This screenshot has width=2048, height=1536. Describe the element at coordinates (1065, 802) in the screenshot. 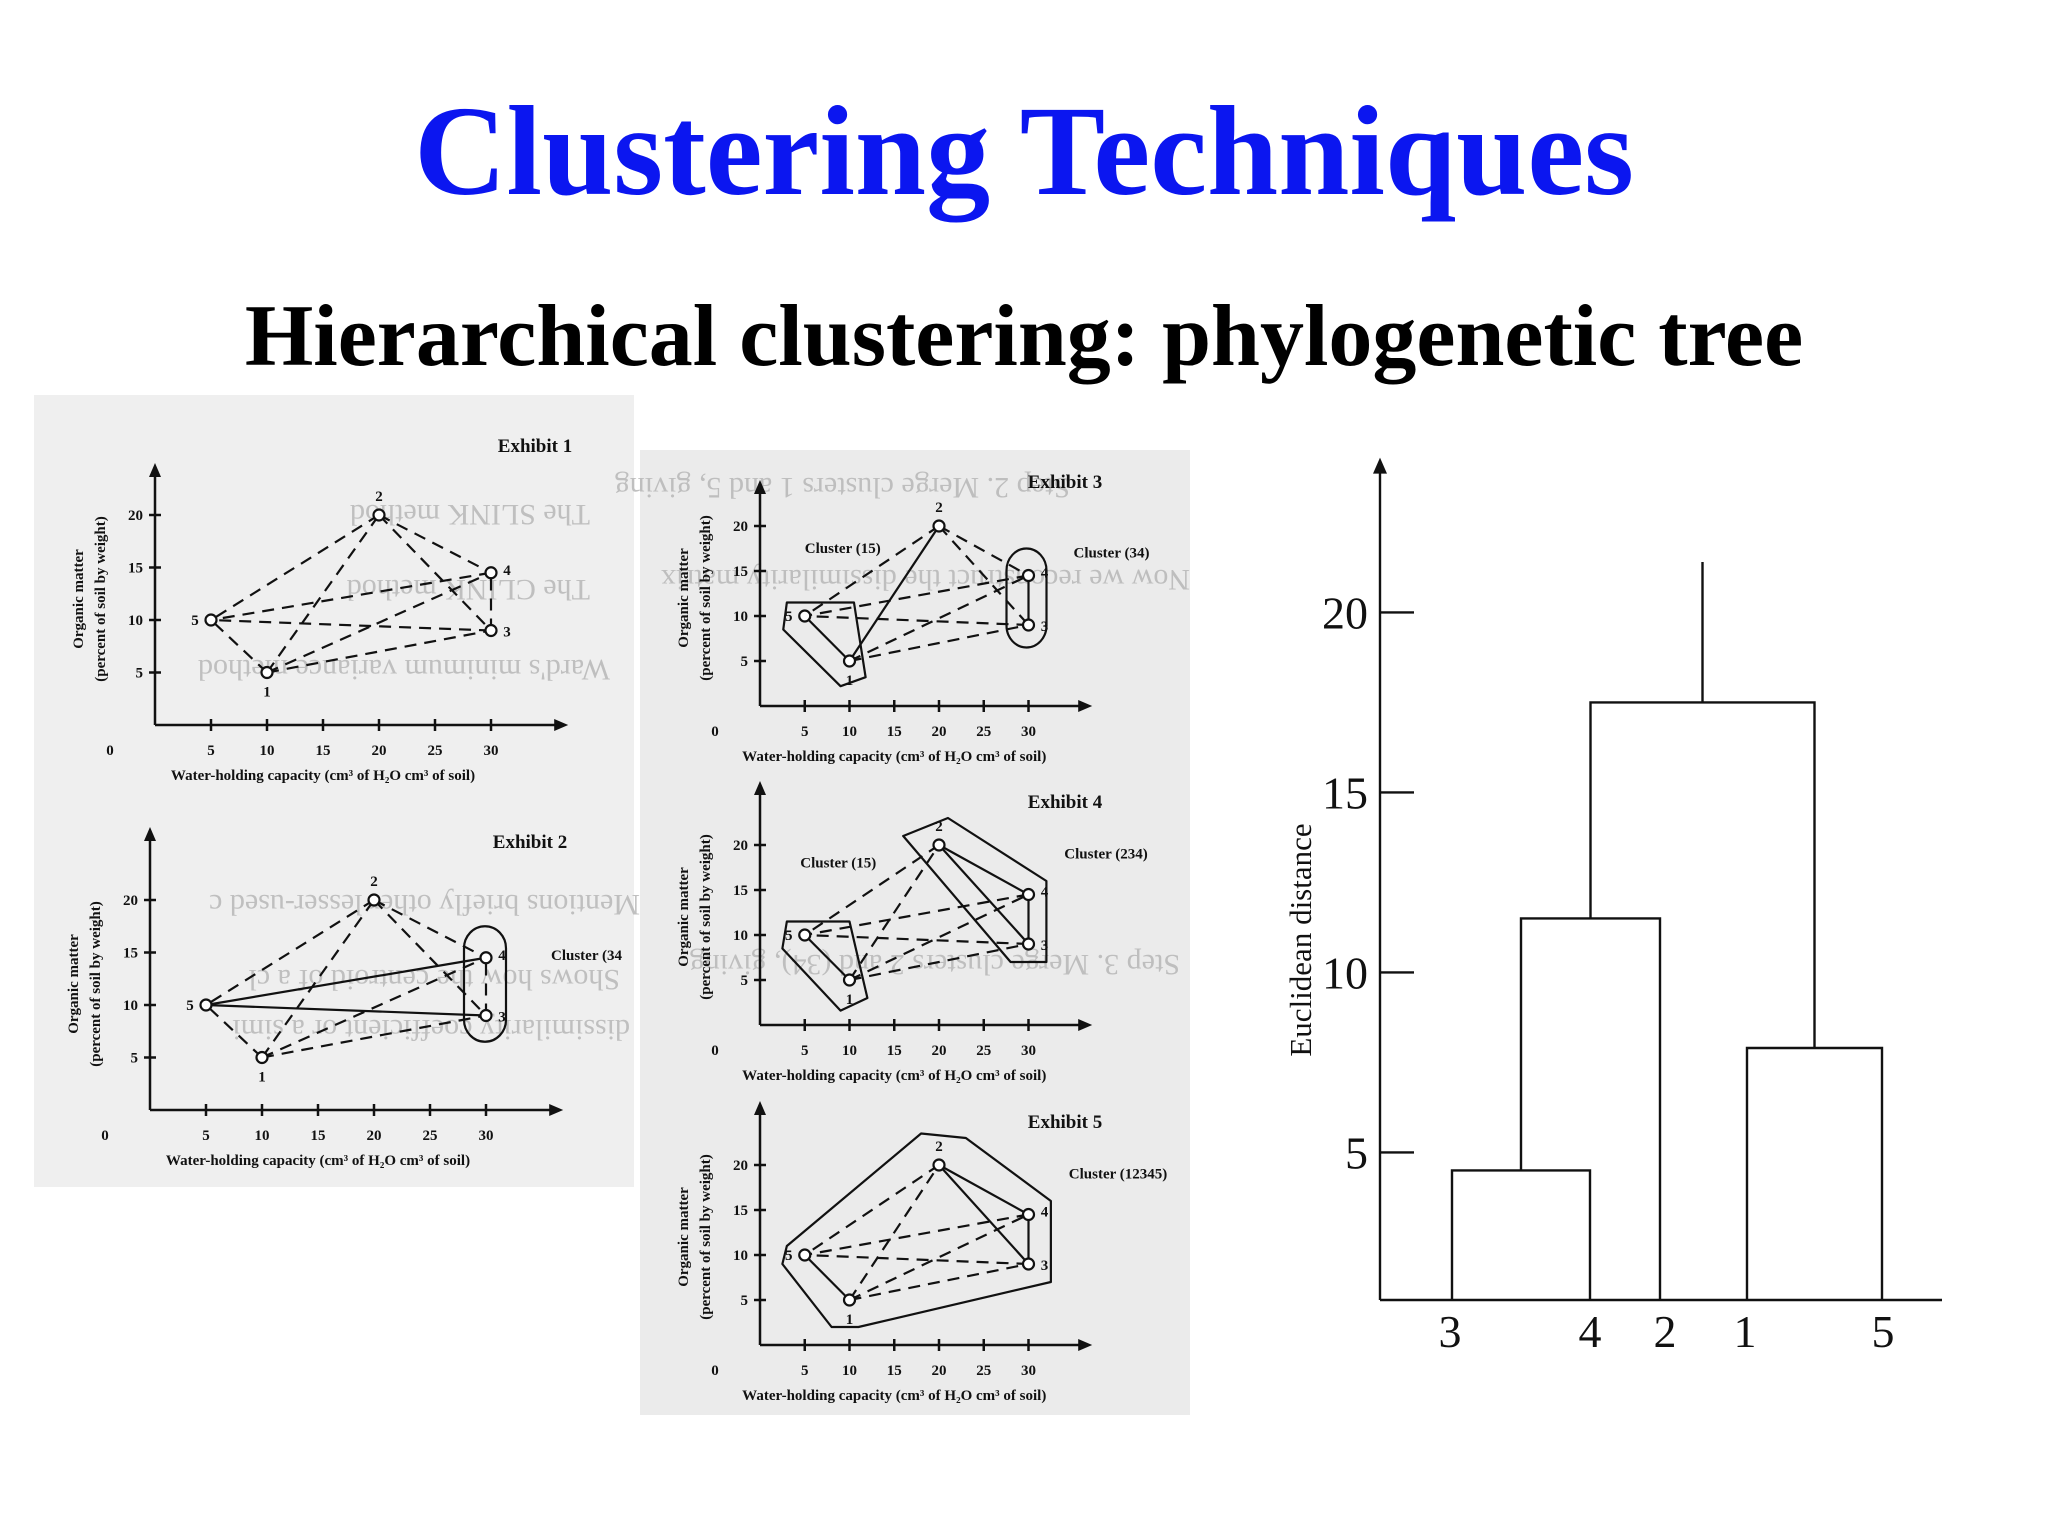

I see `exhibit-label: Exhibit 4` at that location.